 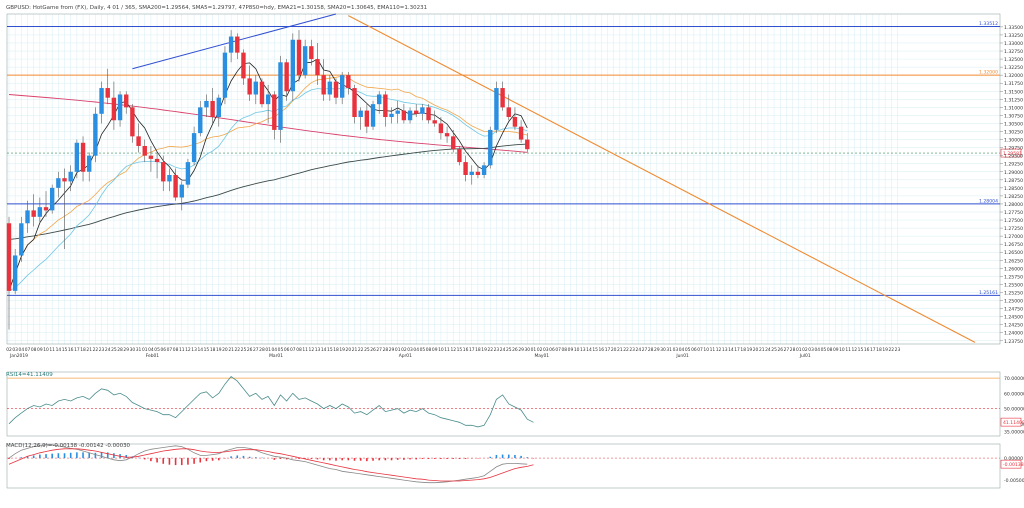 What do you see at coordinates (1013, 149) in the screenshot?
I see `price-tick-label: 1.29750` at bounding box center [1013, 149].